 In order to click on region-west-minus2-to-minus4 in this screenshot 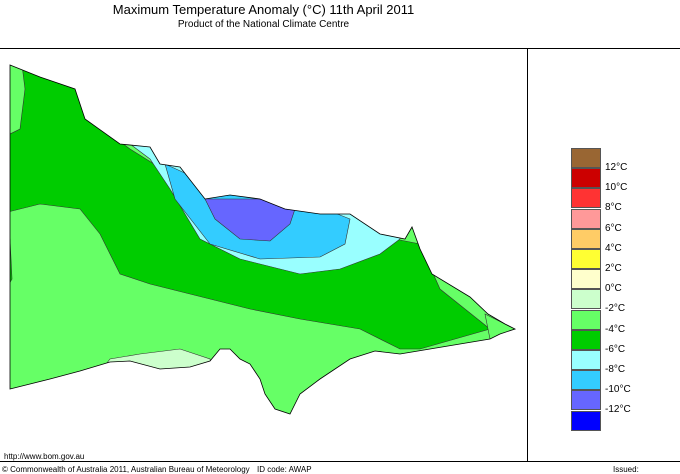, I will do `click(18, 102)`.